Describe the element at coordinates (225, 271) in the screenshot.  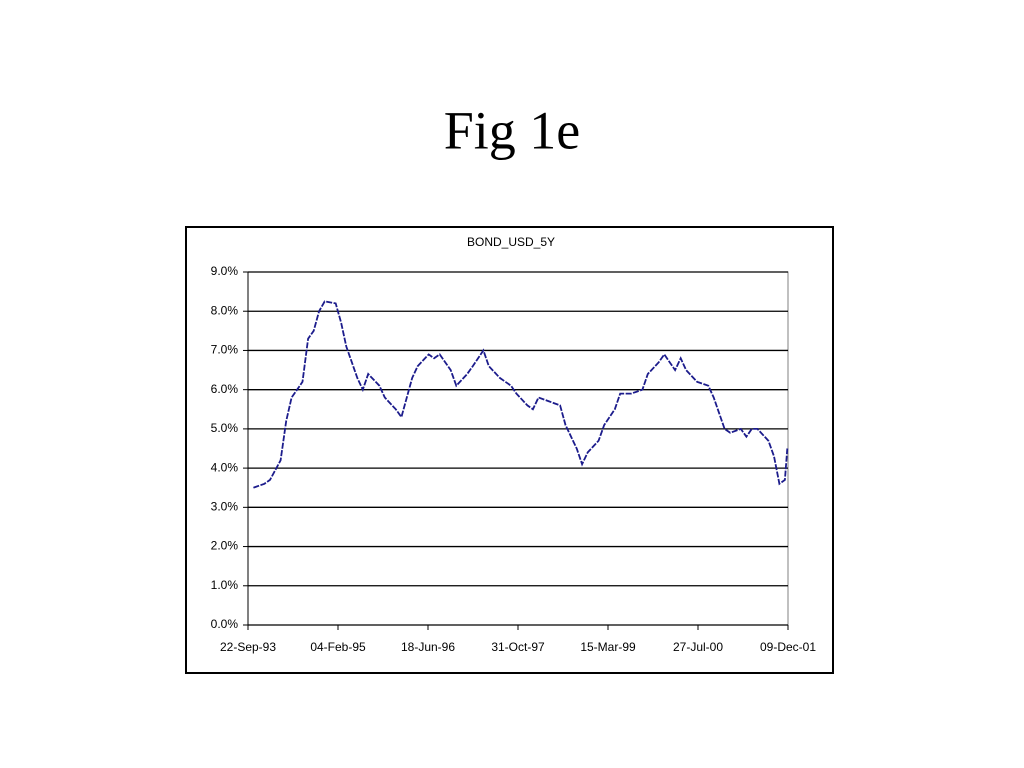
I see `y-tick-label: 9.0%` at that location.